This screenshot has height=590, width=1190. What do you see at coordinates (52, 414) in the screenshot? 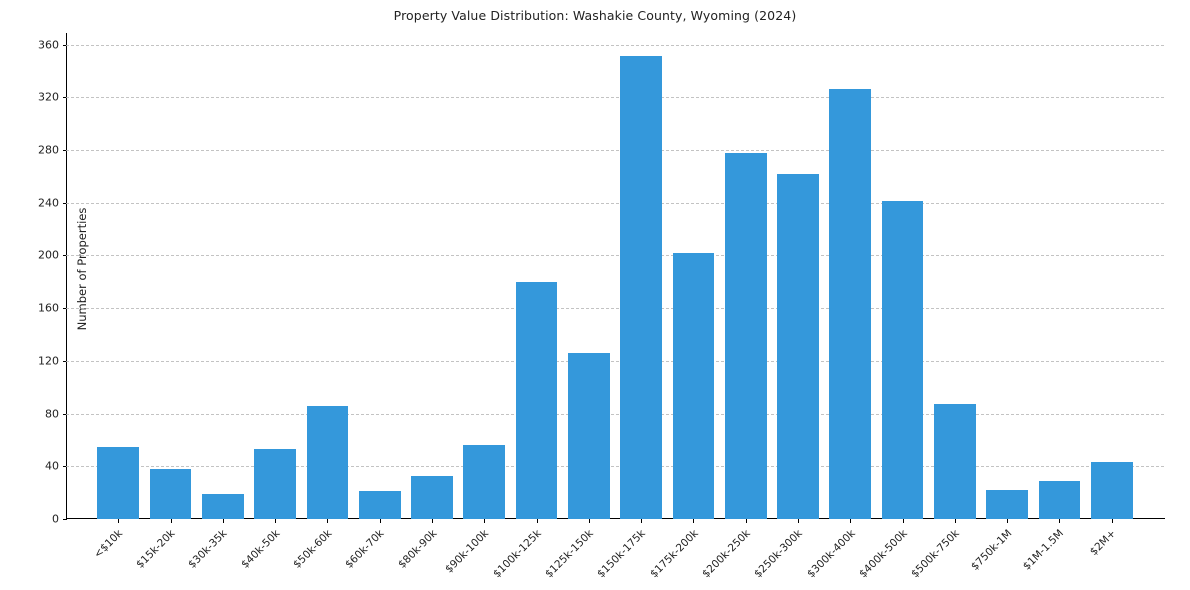
I see `y-tick-label: 80` at bounding box center [52, 414].